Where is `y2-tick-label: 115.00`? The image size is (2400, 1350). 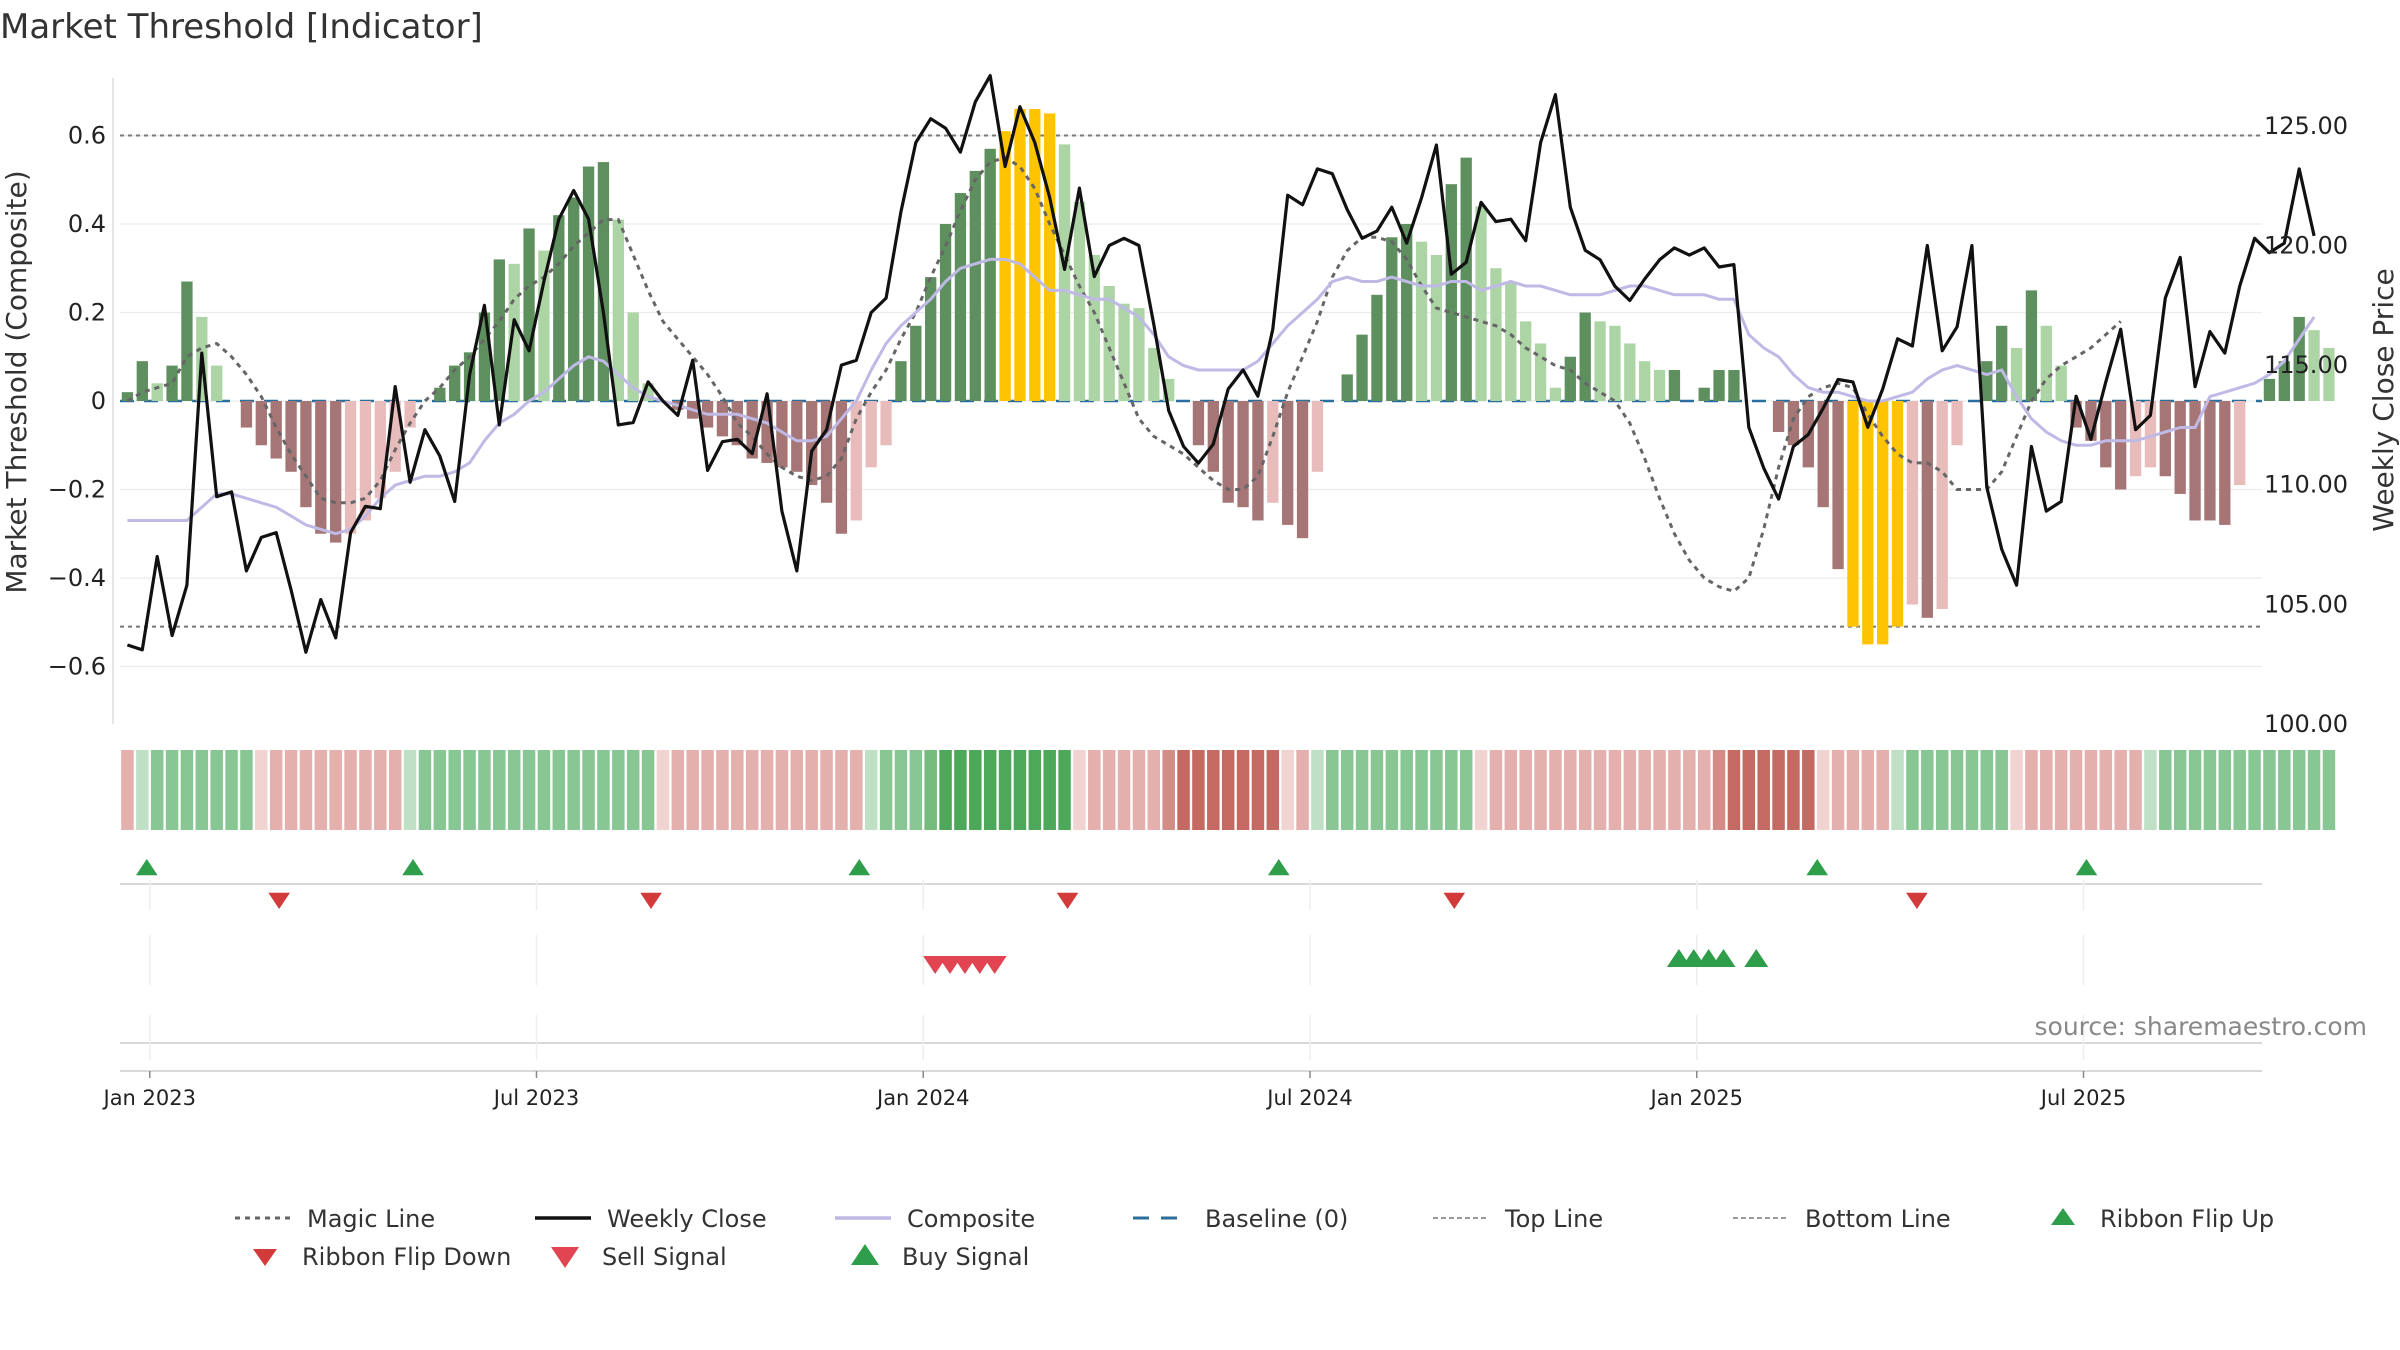 y2-tick-label: 115.00 is located at coordinates (2306, 365).